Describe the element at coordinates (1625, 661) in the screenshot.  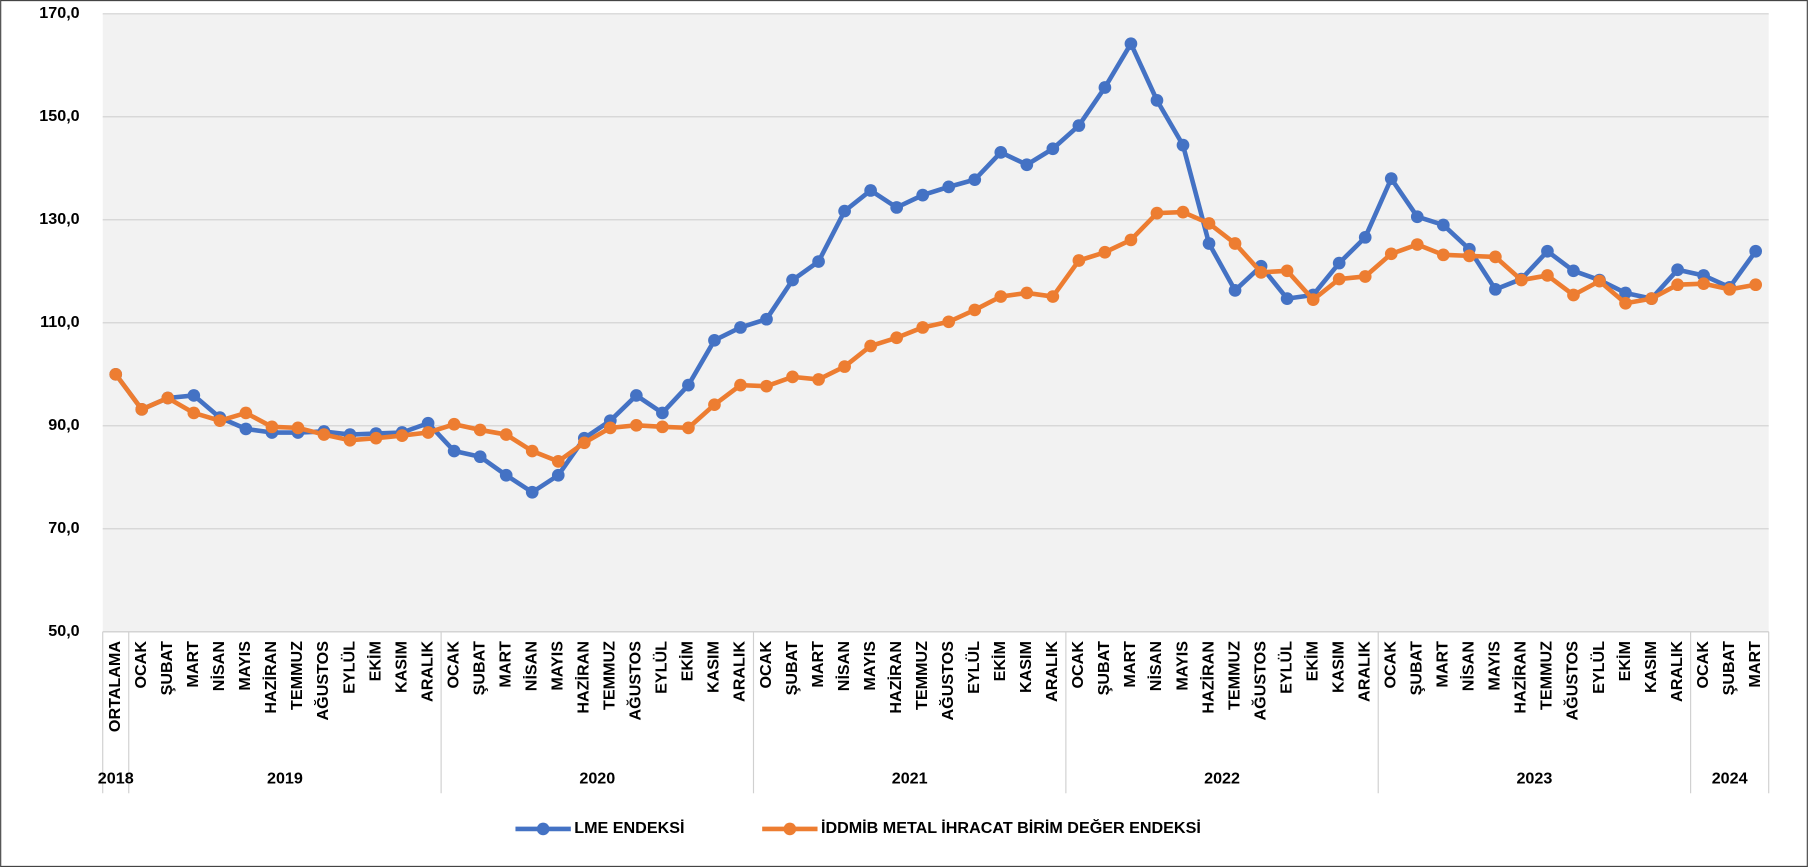
I see `x-tick-label: EKİM` at that location.